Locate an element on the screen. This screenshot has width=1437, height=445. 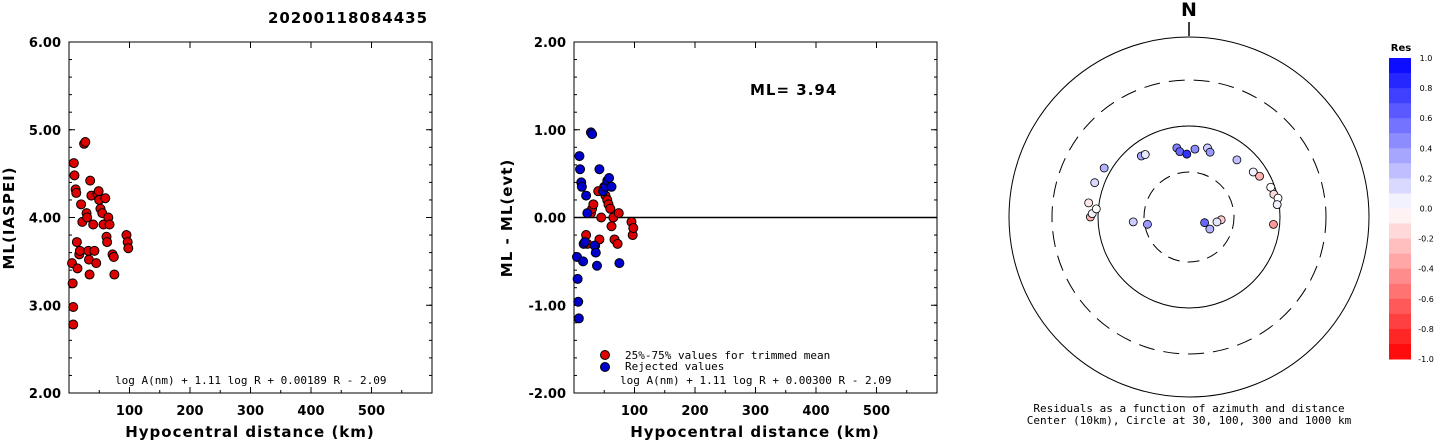
colorbar-tick-label: -0.4 is located at coordinates (1426, 269).